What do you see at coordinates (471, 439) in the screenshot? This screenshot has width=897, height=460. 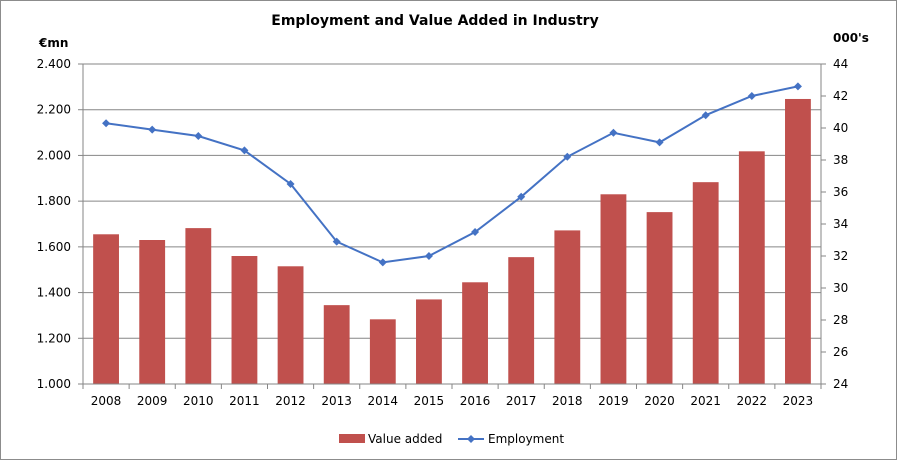 I see `legend-swatch-employment-marker` at bounding box center [471, 439].